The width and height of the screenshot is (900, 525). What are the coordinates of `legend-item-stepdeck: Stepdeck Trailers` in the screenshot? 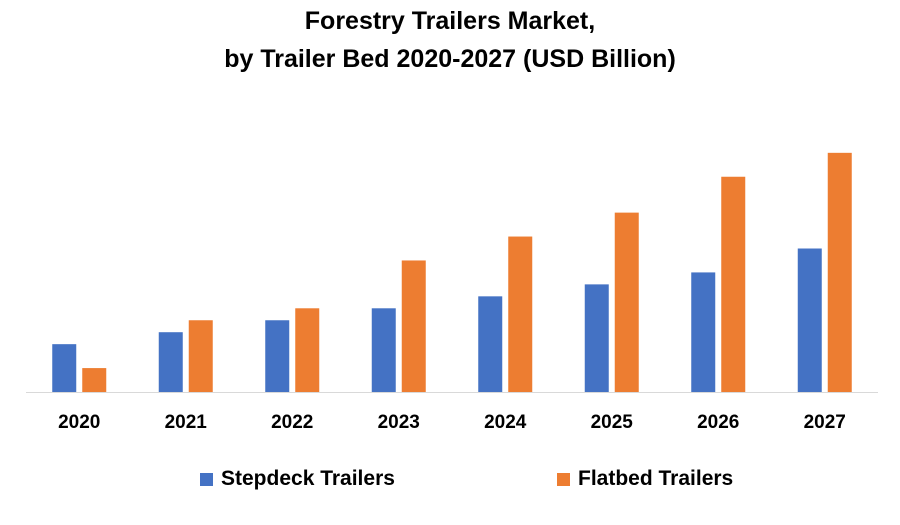 It's located at (297, 479).